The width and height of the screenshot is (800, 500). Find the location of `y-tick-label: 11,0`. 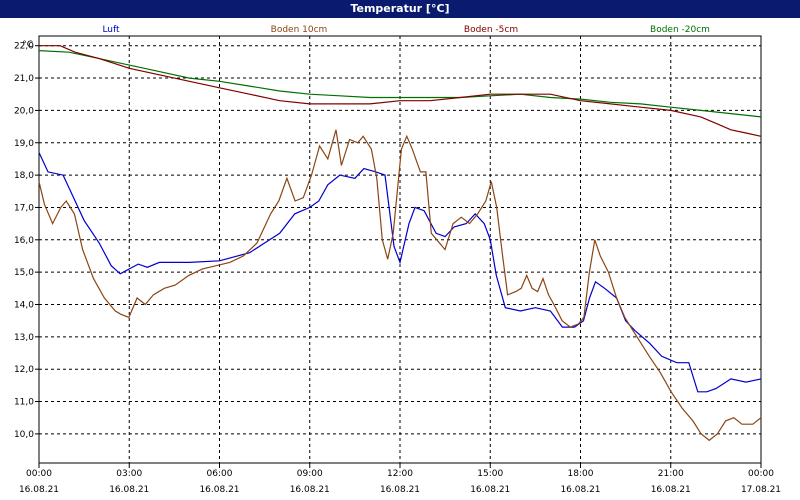

y-tick-label: 11,0 is located at coordinates (24, 403).